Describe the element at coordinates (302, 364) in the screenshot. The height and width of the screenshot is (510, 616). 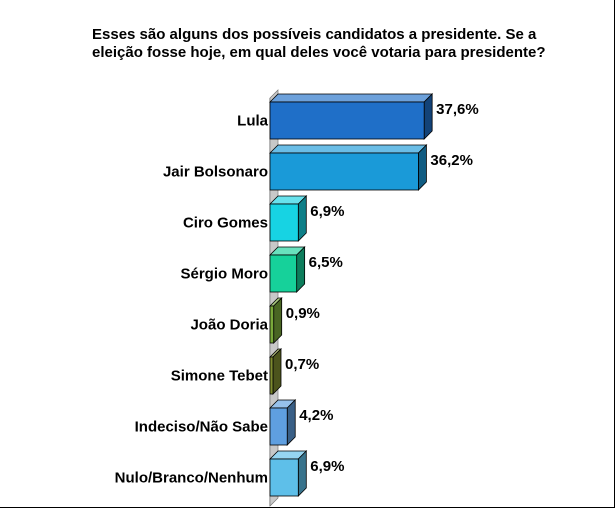
I see `value-label-5: 0,7%` at that location.